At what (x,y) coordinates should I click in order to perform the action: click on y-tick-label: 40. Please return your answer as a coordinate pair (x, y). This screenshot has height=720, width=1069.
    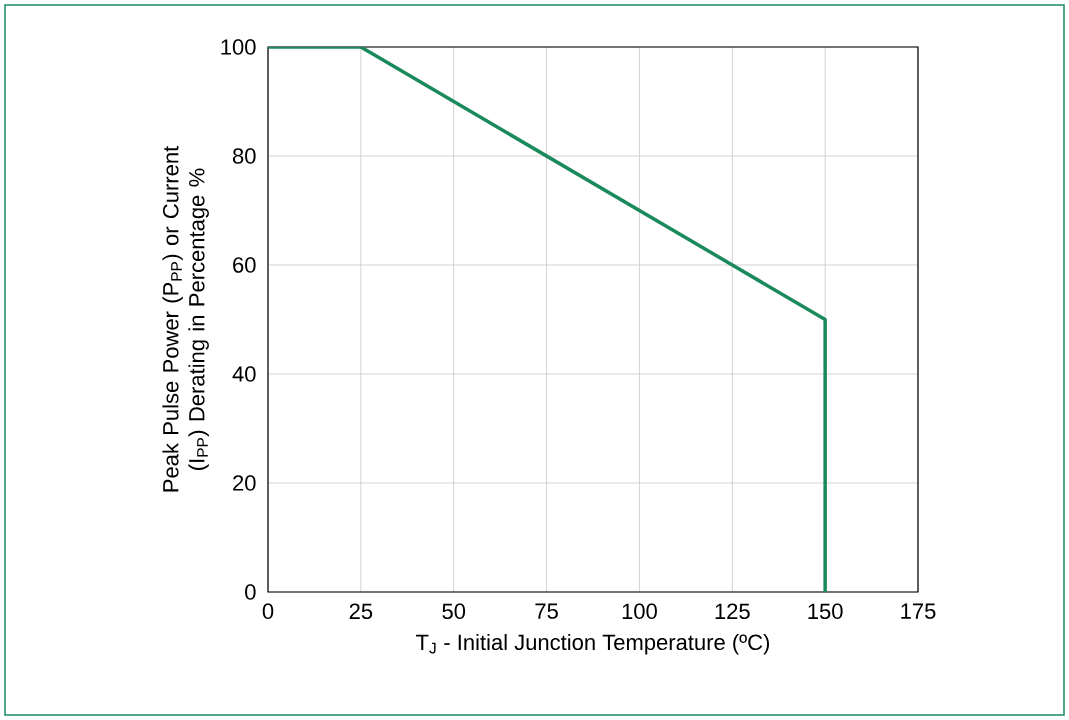
    Looking at the image, I should click on (244, 374).